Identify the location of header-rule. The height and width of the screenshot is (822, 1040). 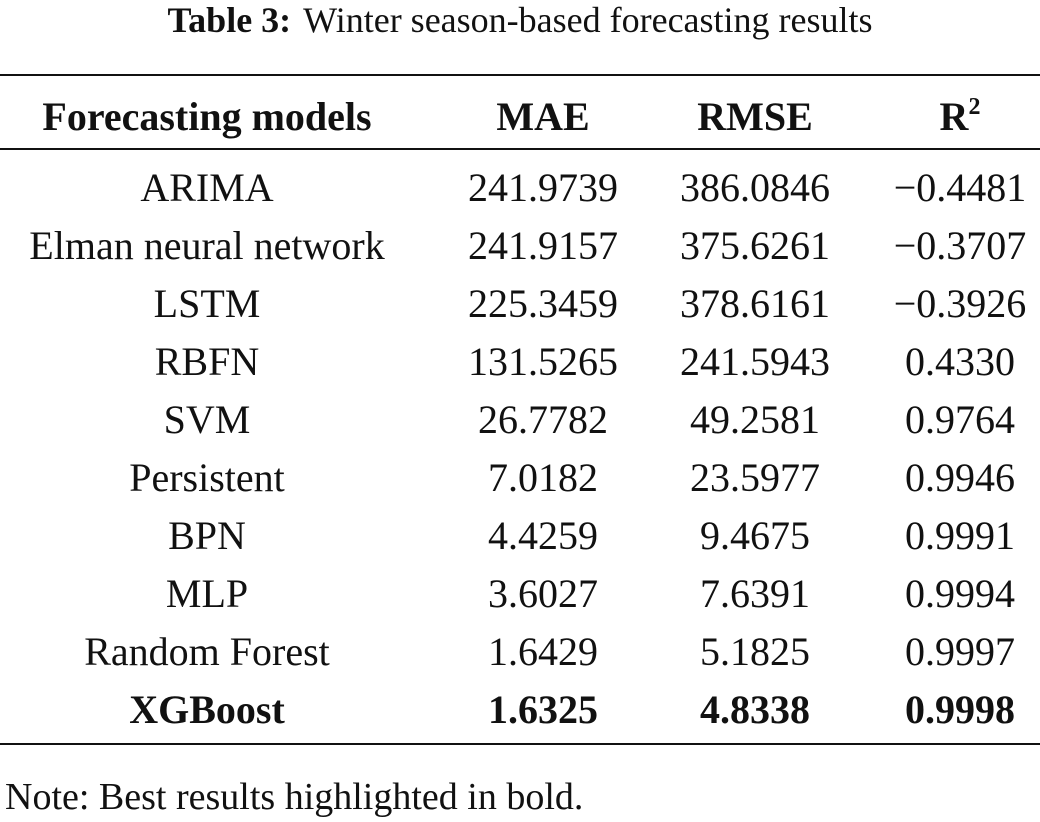
(520, 149).